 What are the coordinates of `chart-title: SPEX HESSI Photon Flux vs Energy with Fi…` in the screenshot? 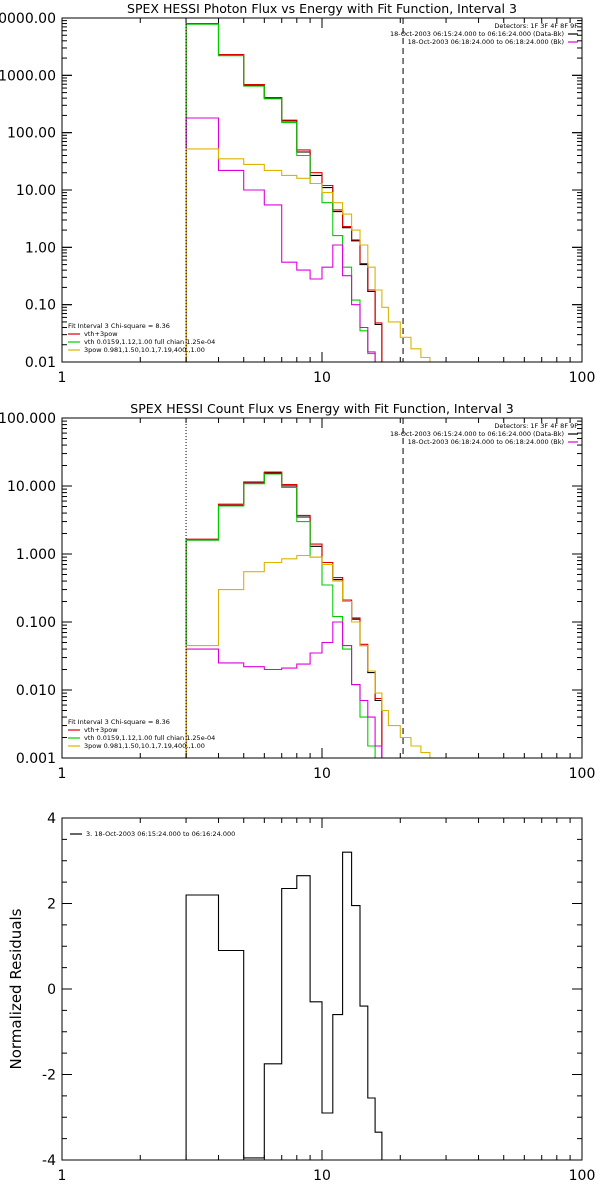 It's located at (322, 8).